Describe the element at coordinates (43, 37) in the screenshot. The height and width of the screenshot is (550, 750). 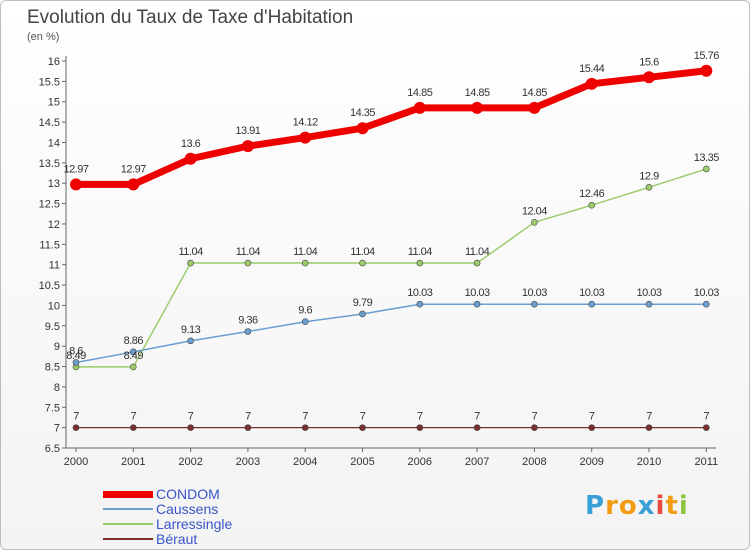
I see `chart-subtitle: (en %)` at that location.